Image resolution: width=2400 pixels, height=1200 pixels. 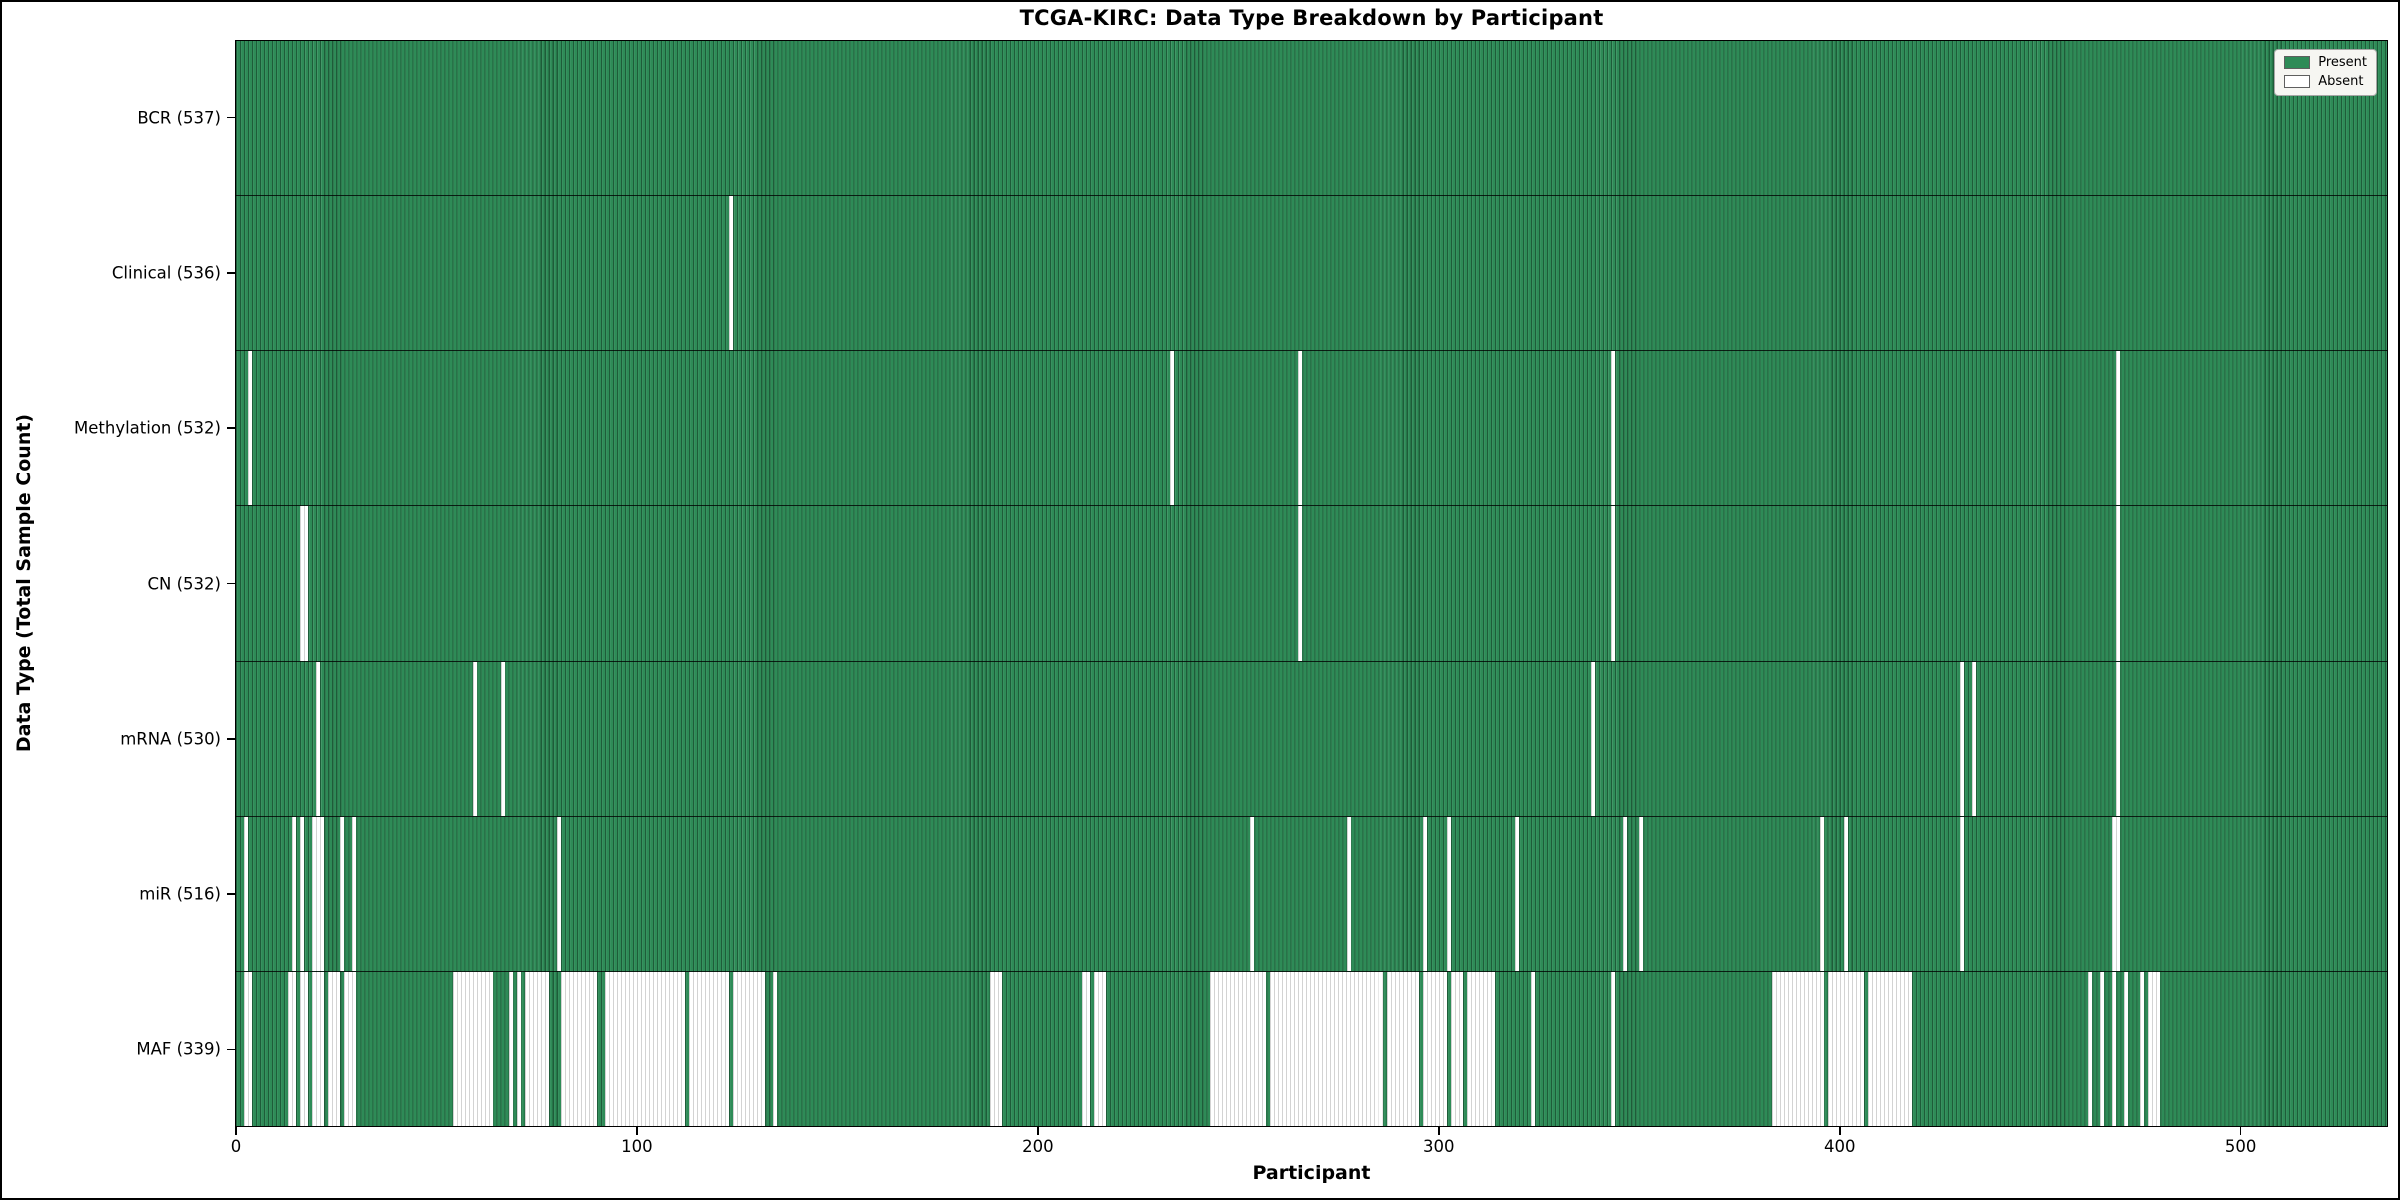 What do you see at coordinates (2325, 72) in the screenshot?
I see `legend: Present Absent` at bounding box center [2325, 72].